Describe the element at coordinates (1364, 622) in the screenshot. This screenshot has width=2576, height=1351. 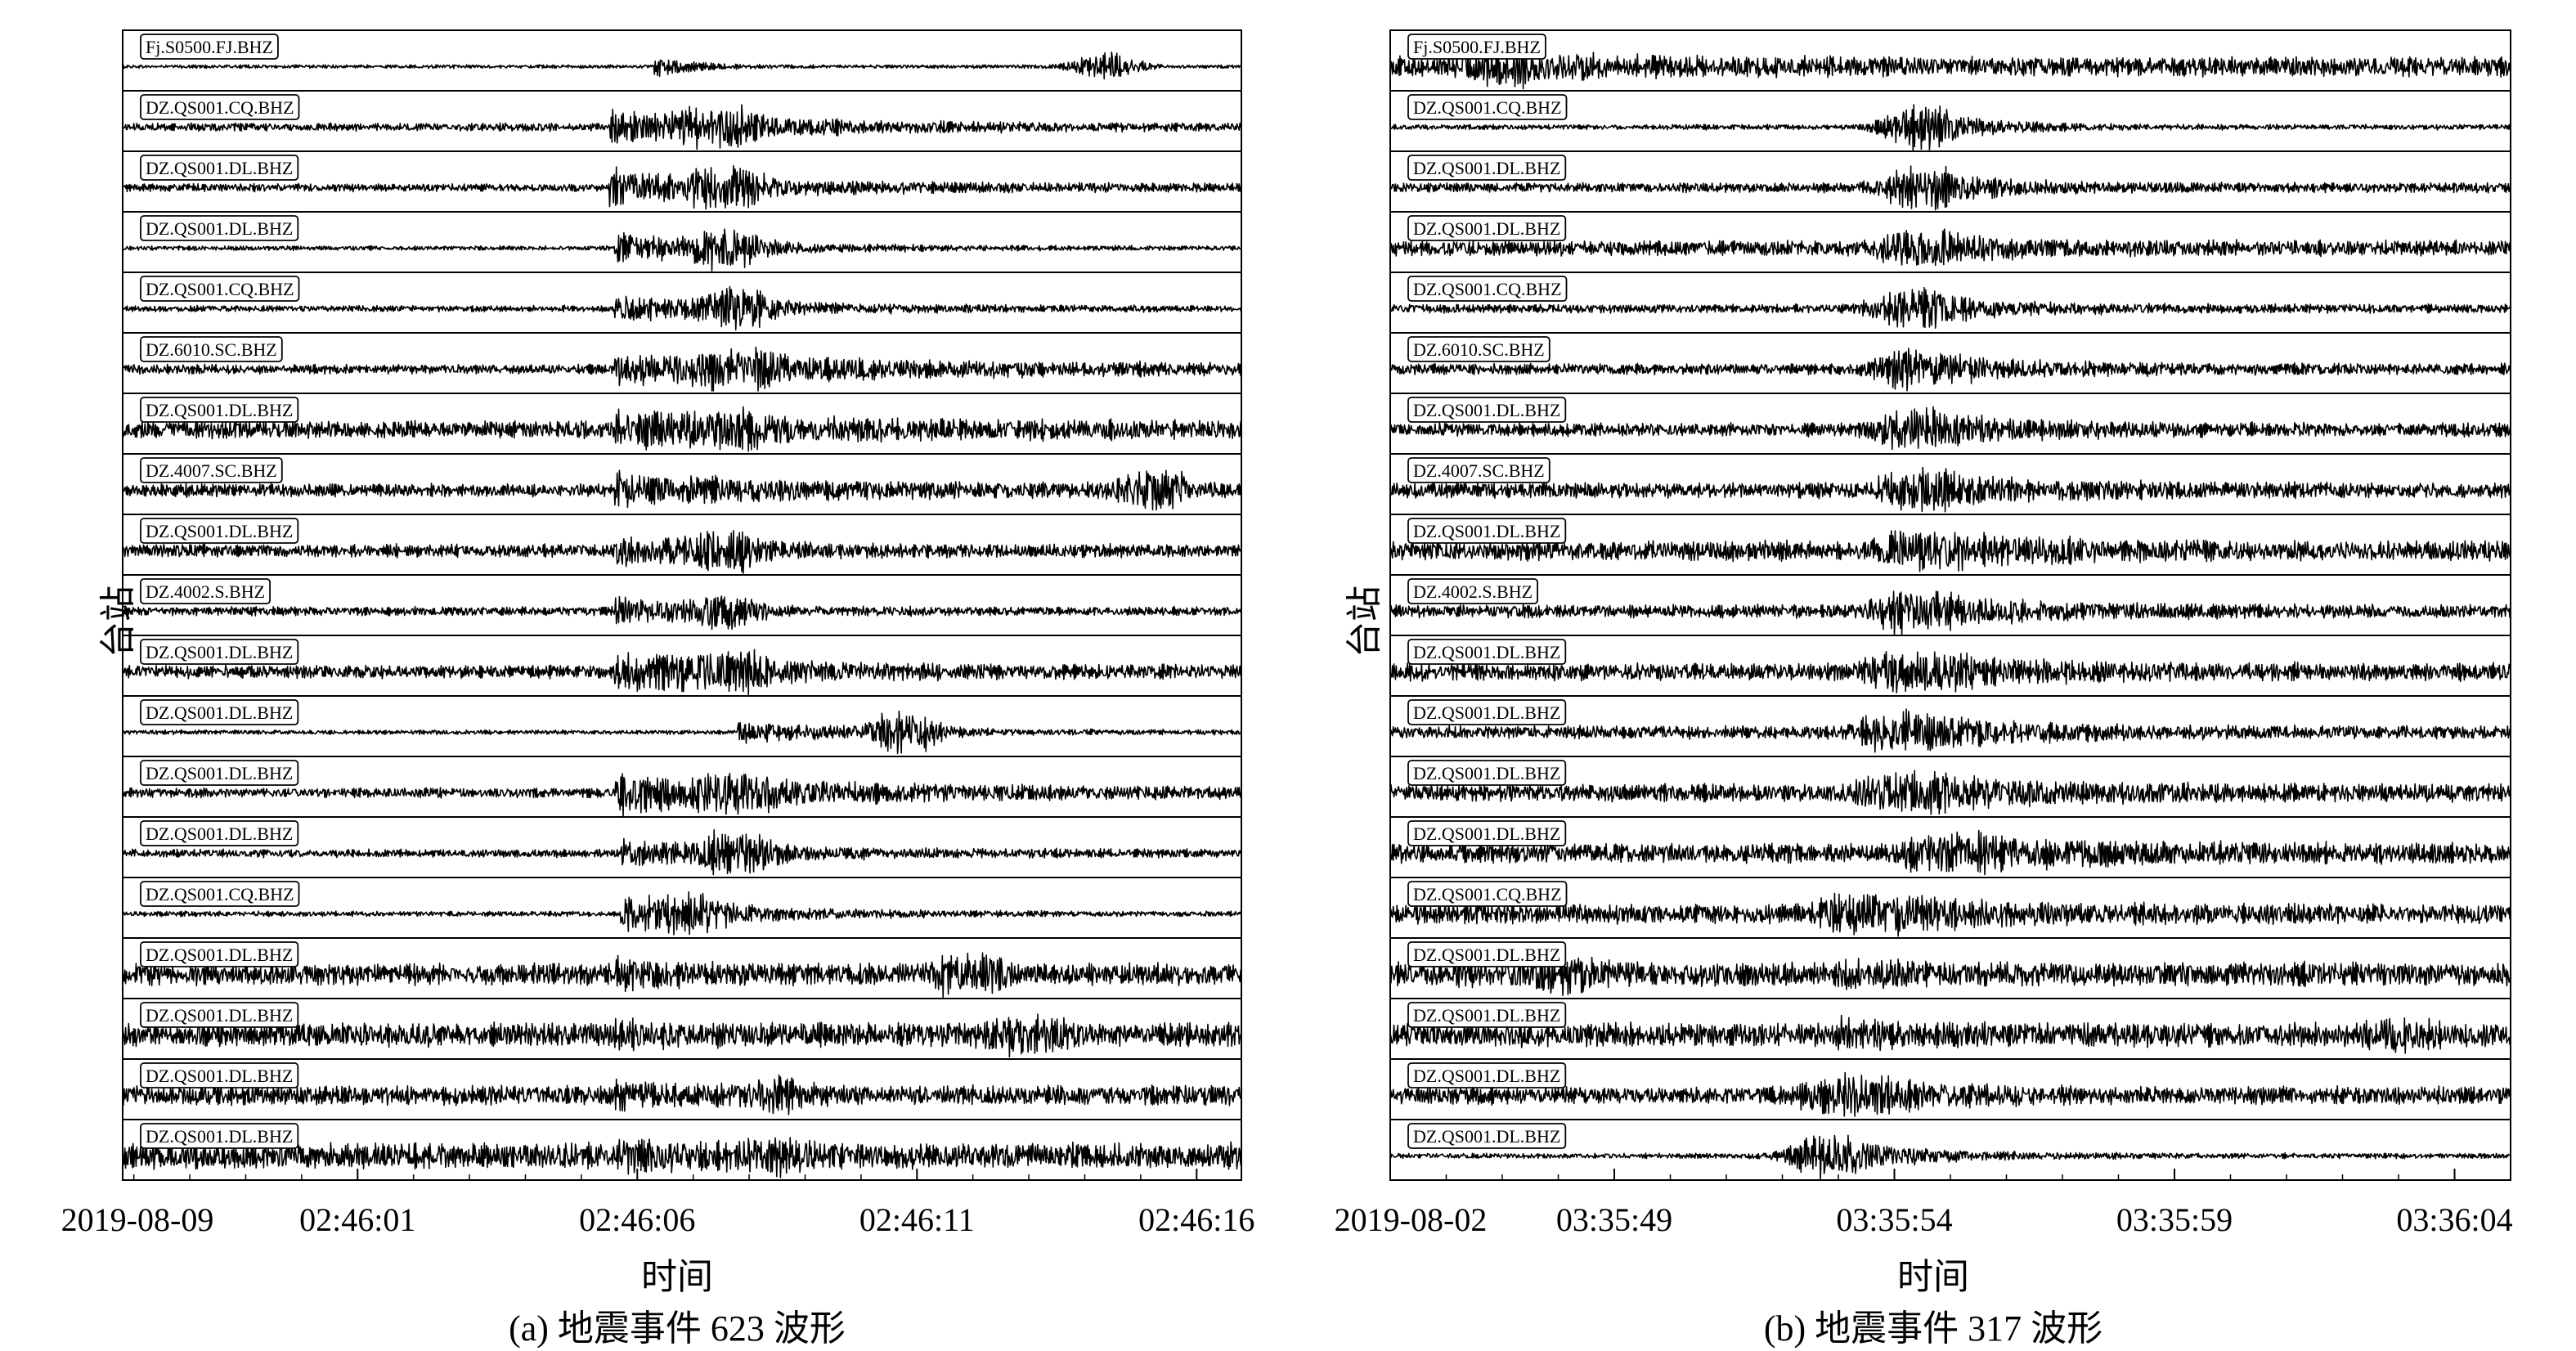
I see `panel-b-ylabel: 台站` at that location.